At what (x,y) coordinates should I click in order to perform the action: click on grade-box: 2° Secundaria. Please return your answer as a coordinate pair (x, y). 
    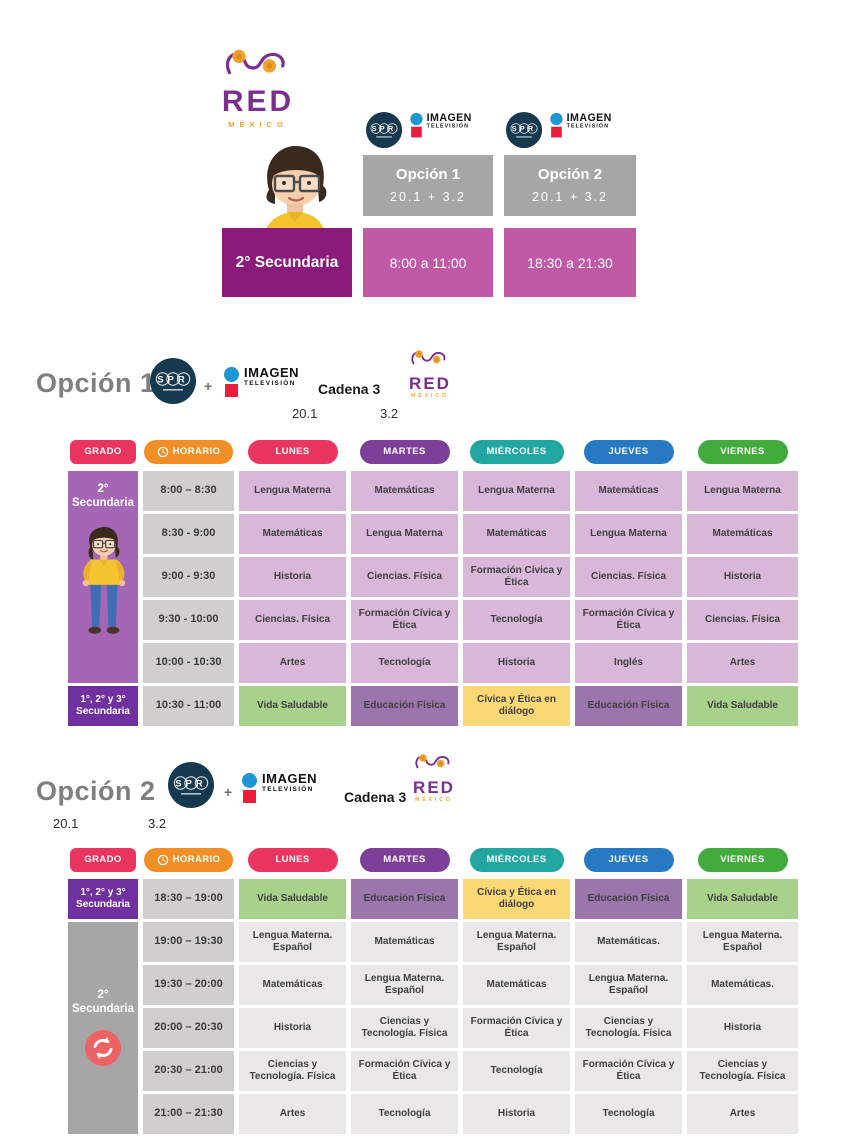
    Looking at the image, I should click on (287, 262).